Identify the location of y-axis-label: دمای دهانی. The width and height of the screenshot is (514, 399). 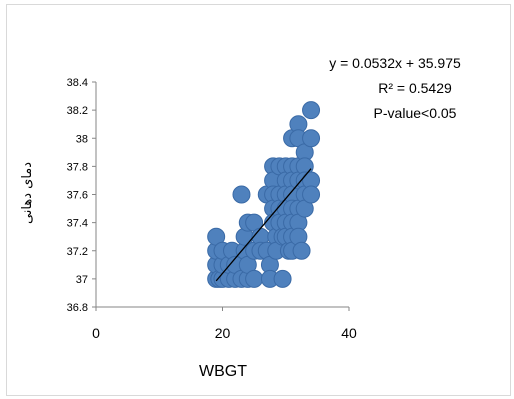
(27, 193).